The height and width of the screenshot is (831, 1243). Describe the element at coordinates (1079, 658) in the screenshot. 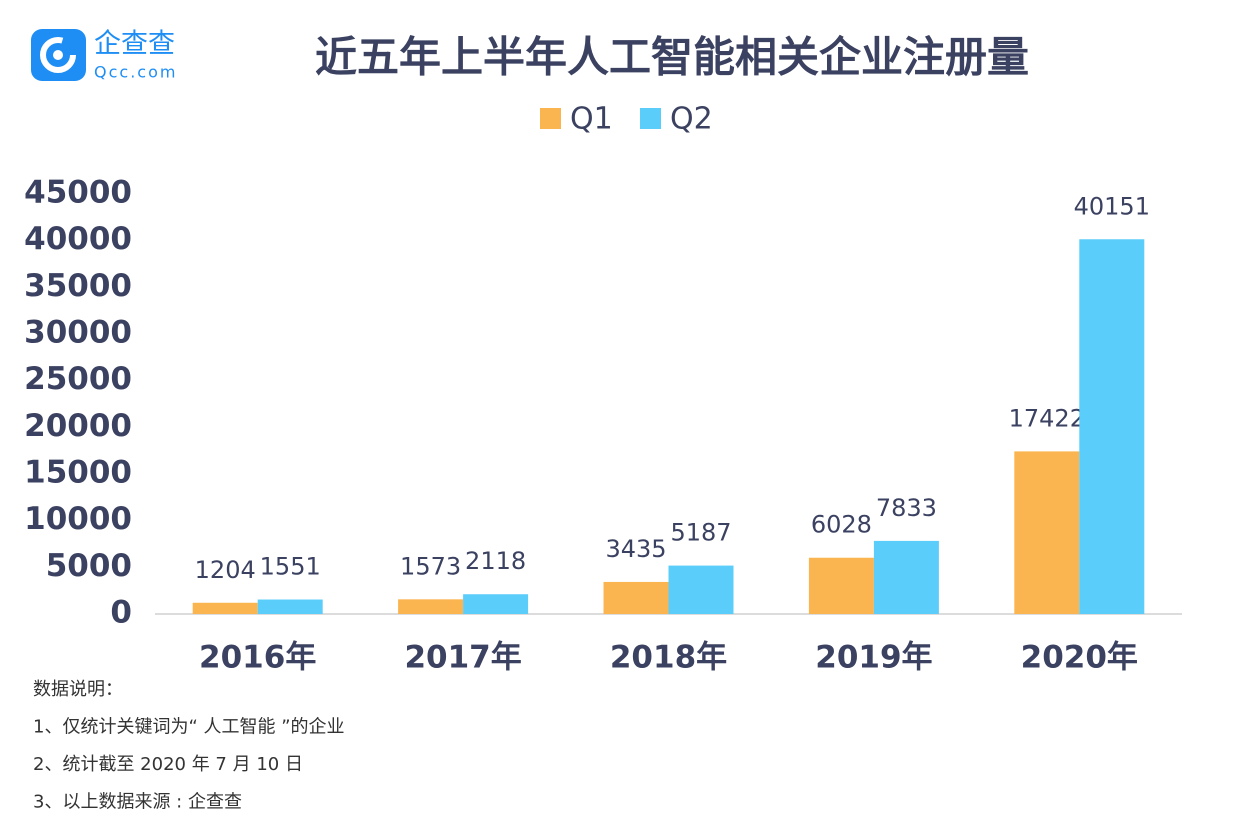

I see `x-tick-label: 2020年` at that location.